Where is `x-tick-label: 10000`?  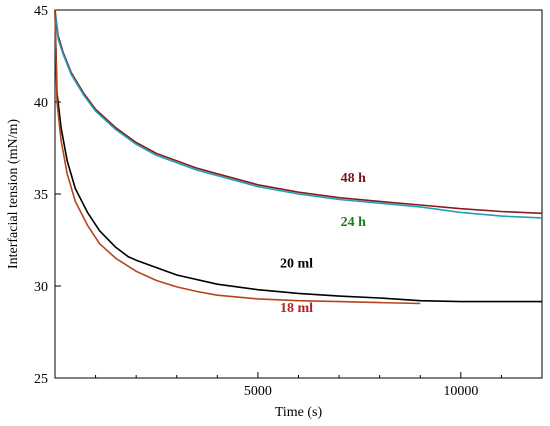
x-tick-label: 10000 is located at coordinates (460, 391).